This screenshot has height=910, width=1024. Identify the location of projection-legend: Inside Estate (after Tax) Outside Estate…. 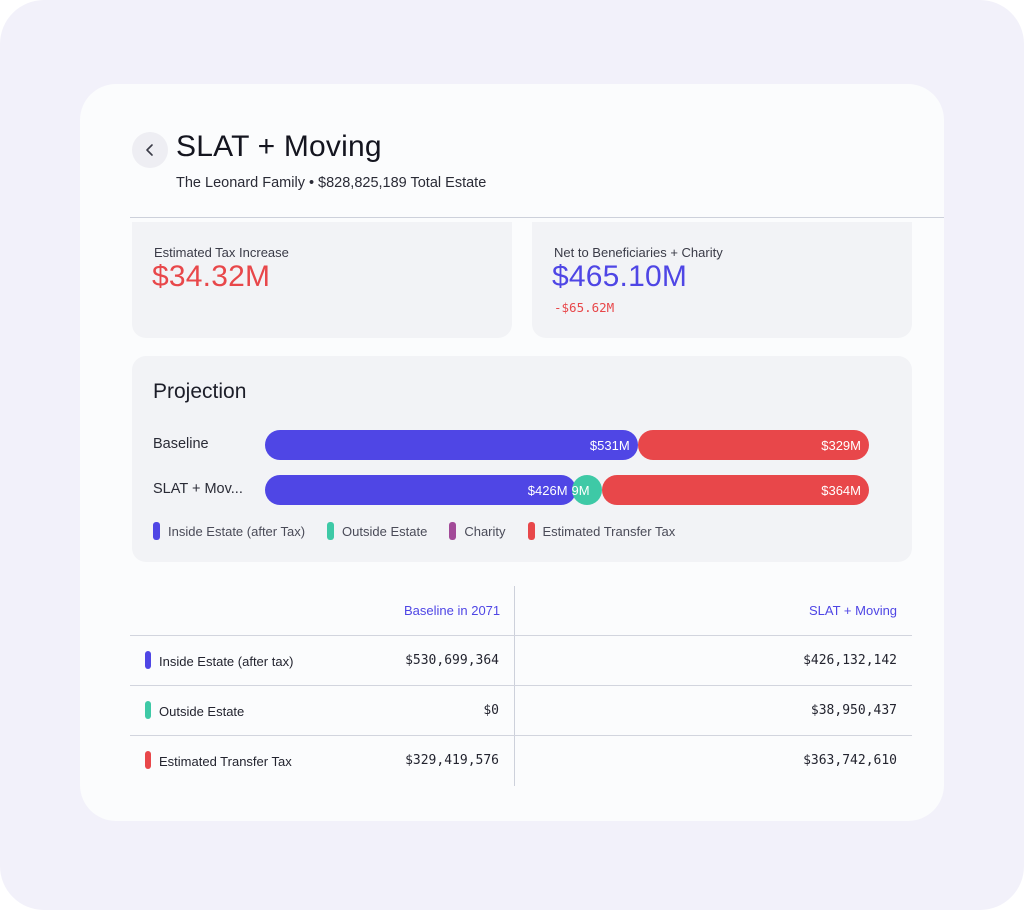
(414, 531).